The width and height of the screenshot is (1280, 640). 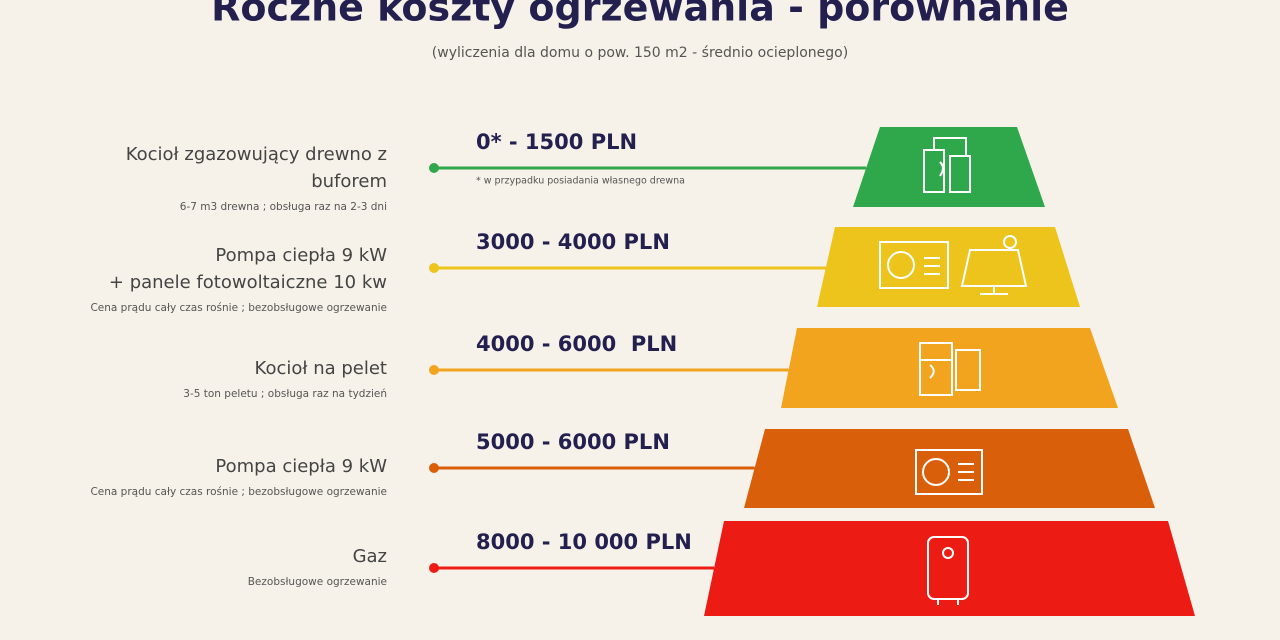 I want to click on heatpump-icon, so click(x=949, y=472).